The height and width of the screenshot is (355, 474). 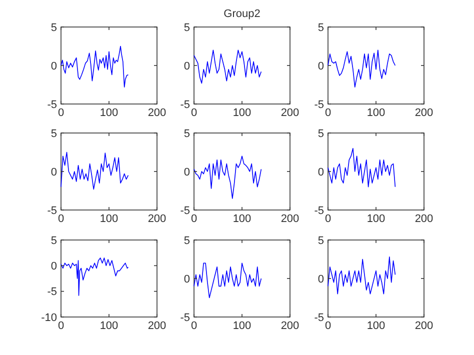 I want to click on chart-title: Group2, so click(x=242, y=14).